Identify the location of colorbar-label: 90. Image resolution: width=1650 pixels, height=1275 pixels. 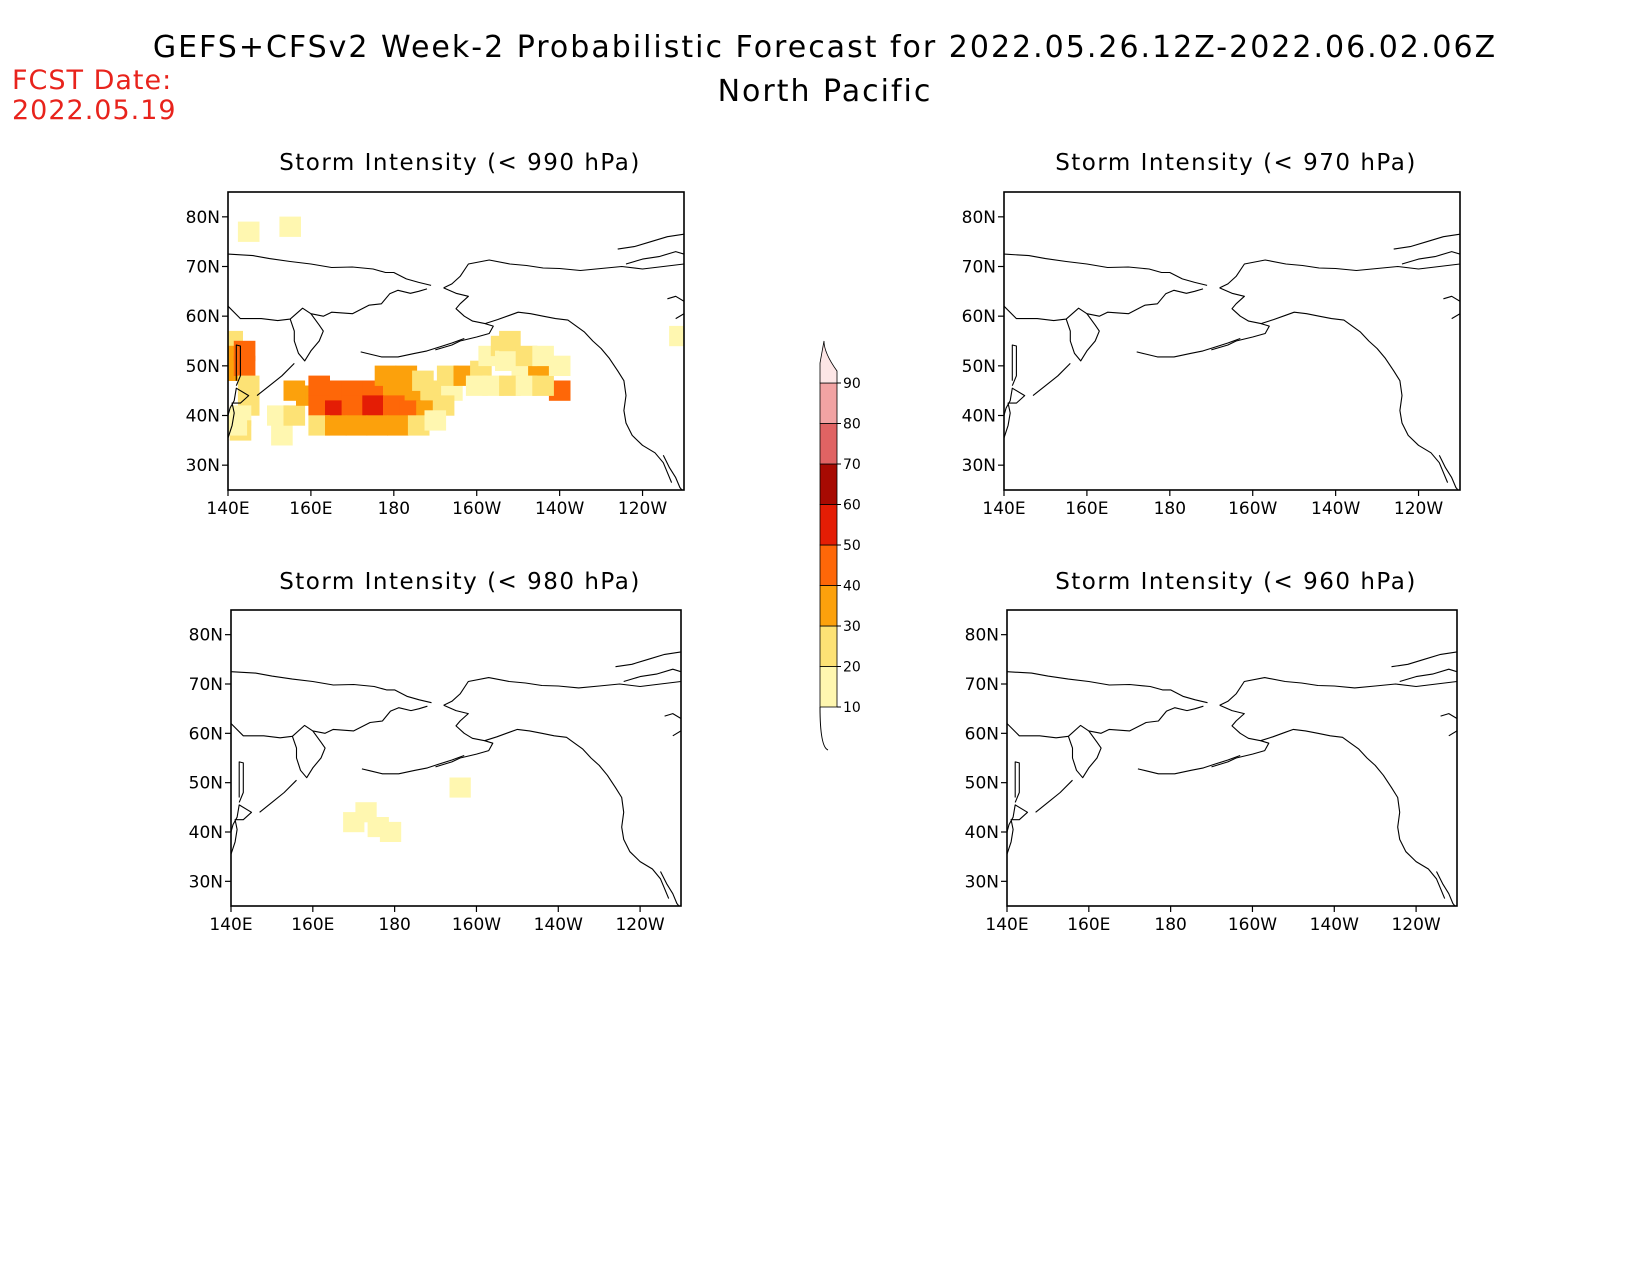
(852, 384).